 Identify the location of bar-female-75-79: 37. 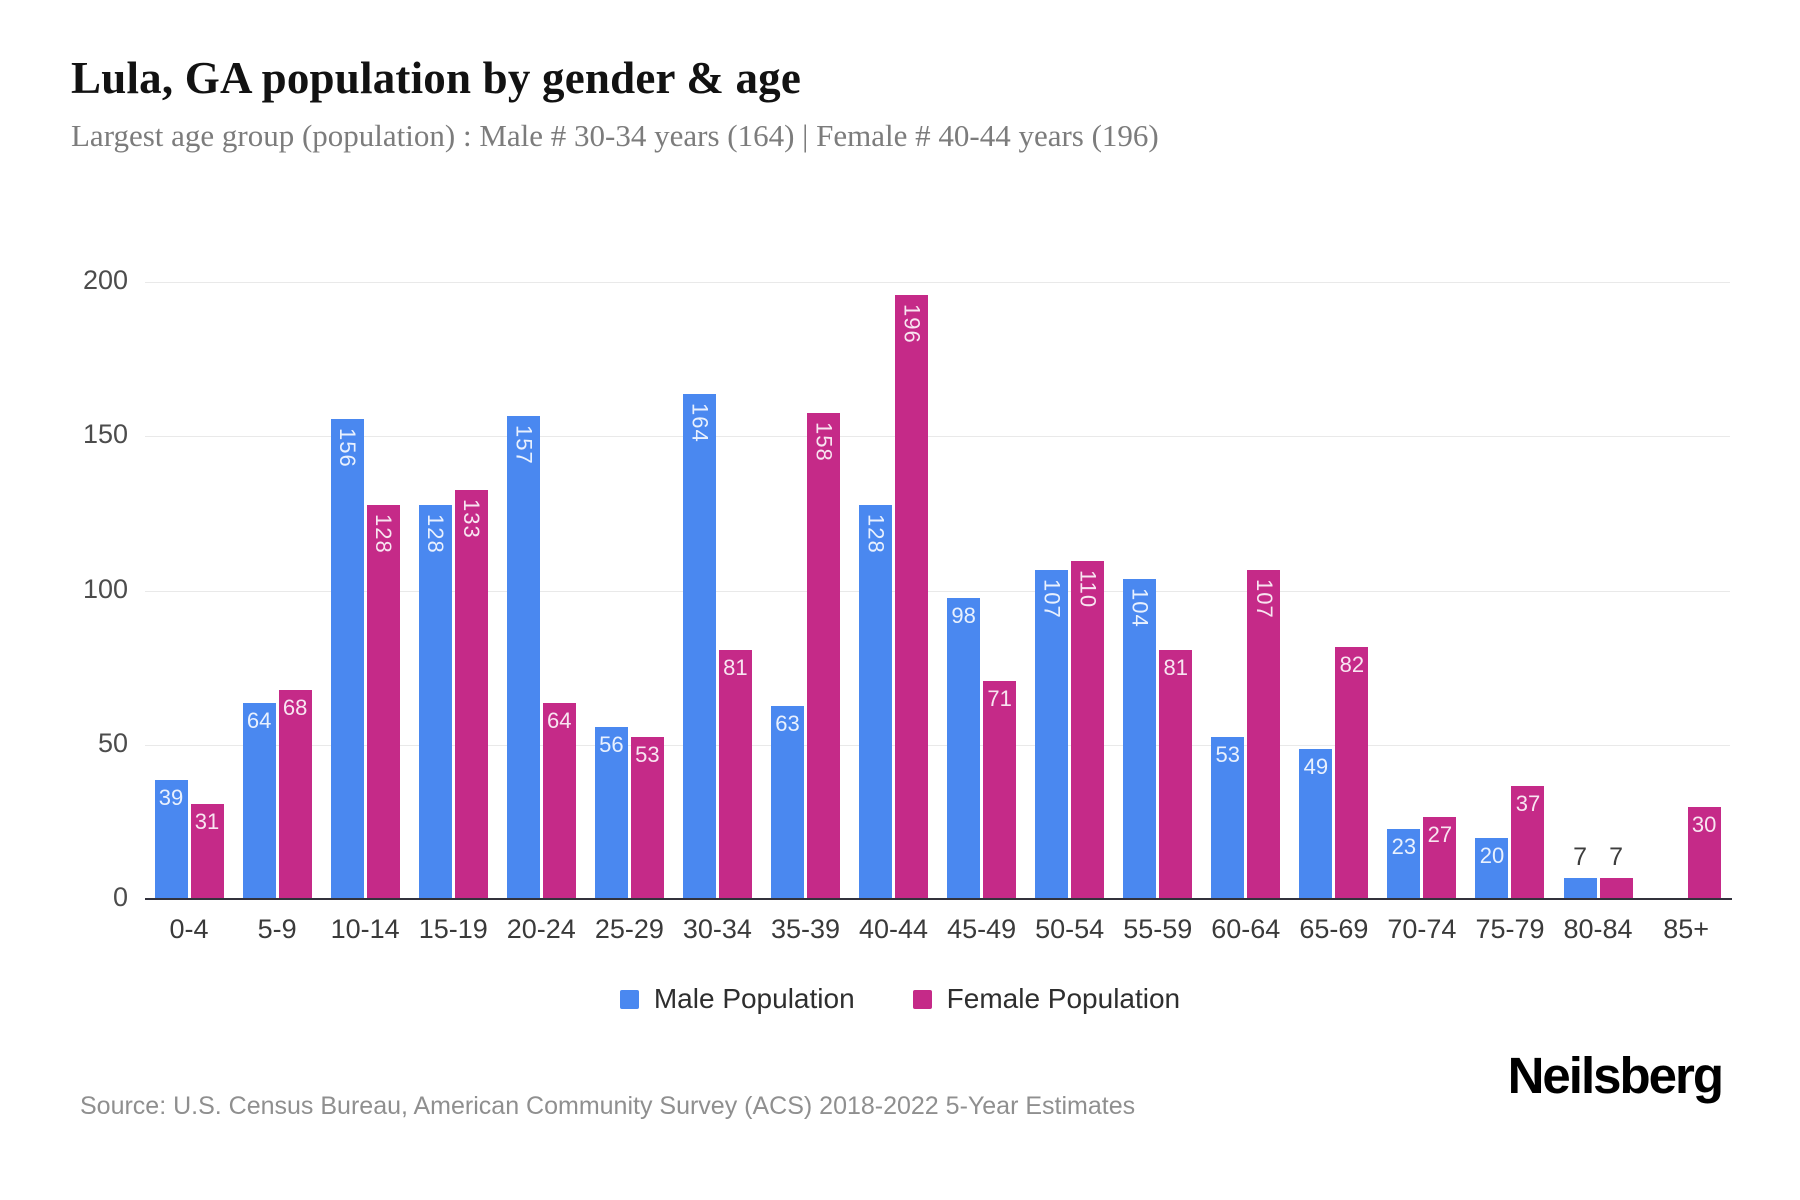
(1528, 842).